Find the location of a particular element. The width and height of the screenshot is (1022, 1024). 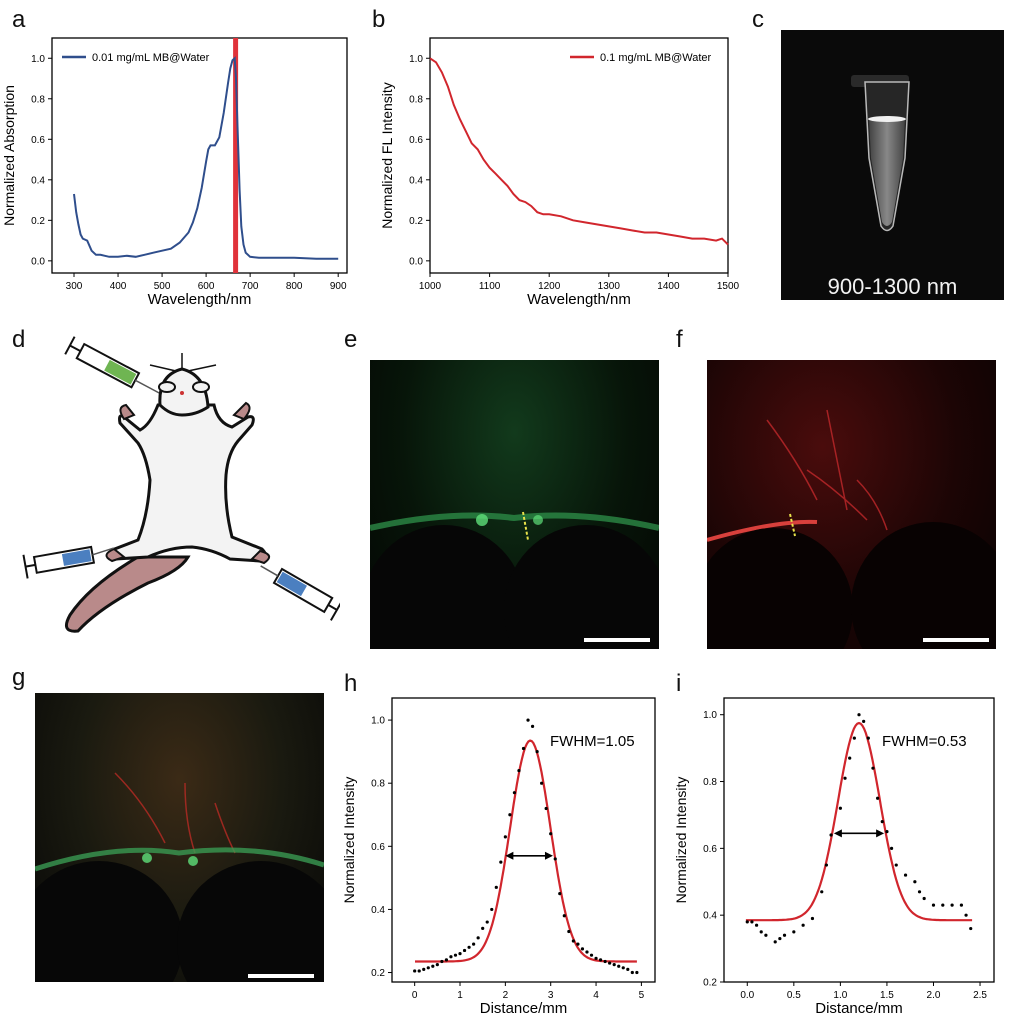

fluorescence-image-e is located at coordinates (514, 504).